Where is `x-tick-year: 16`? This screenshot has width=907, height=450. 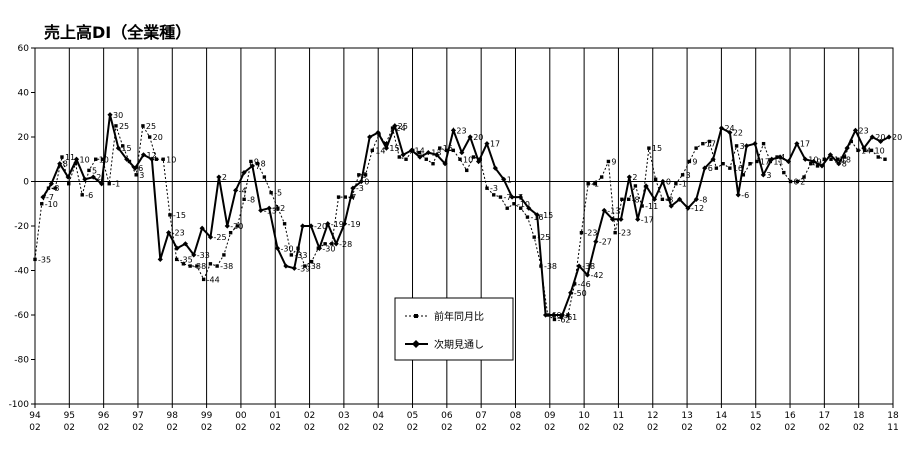
x-tick-year: 16 is located at coordinates (790, 416).